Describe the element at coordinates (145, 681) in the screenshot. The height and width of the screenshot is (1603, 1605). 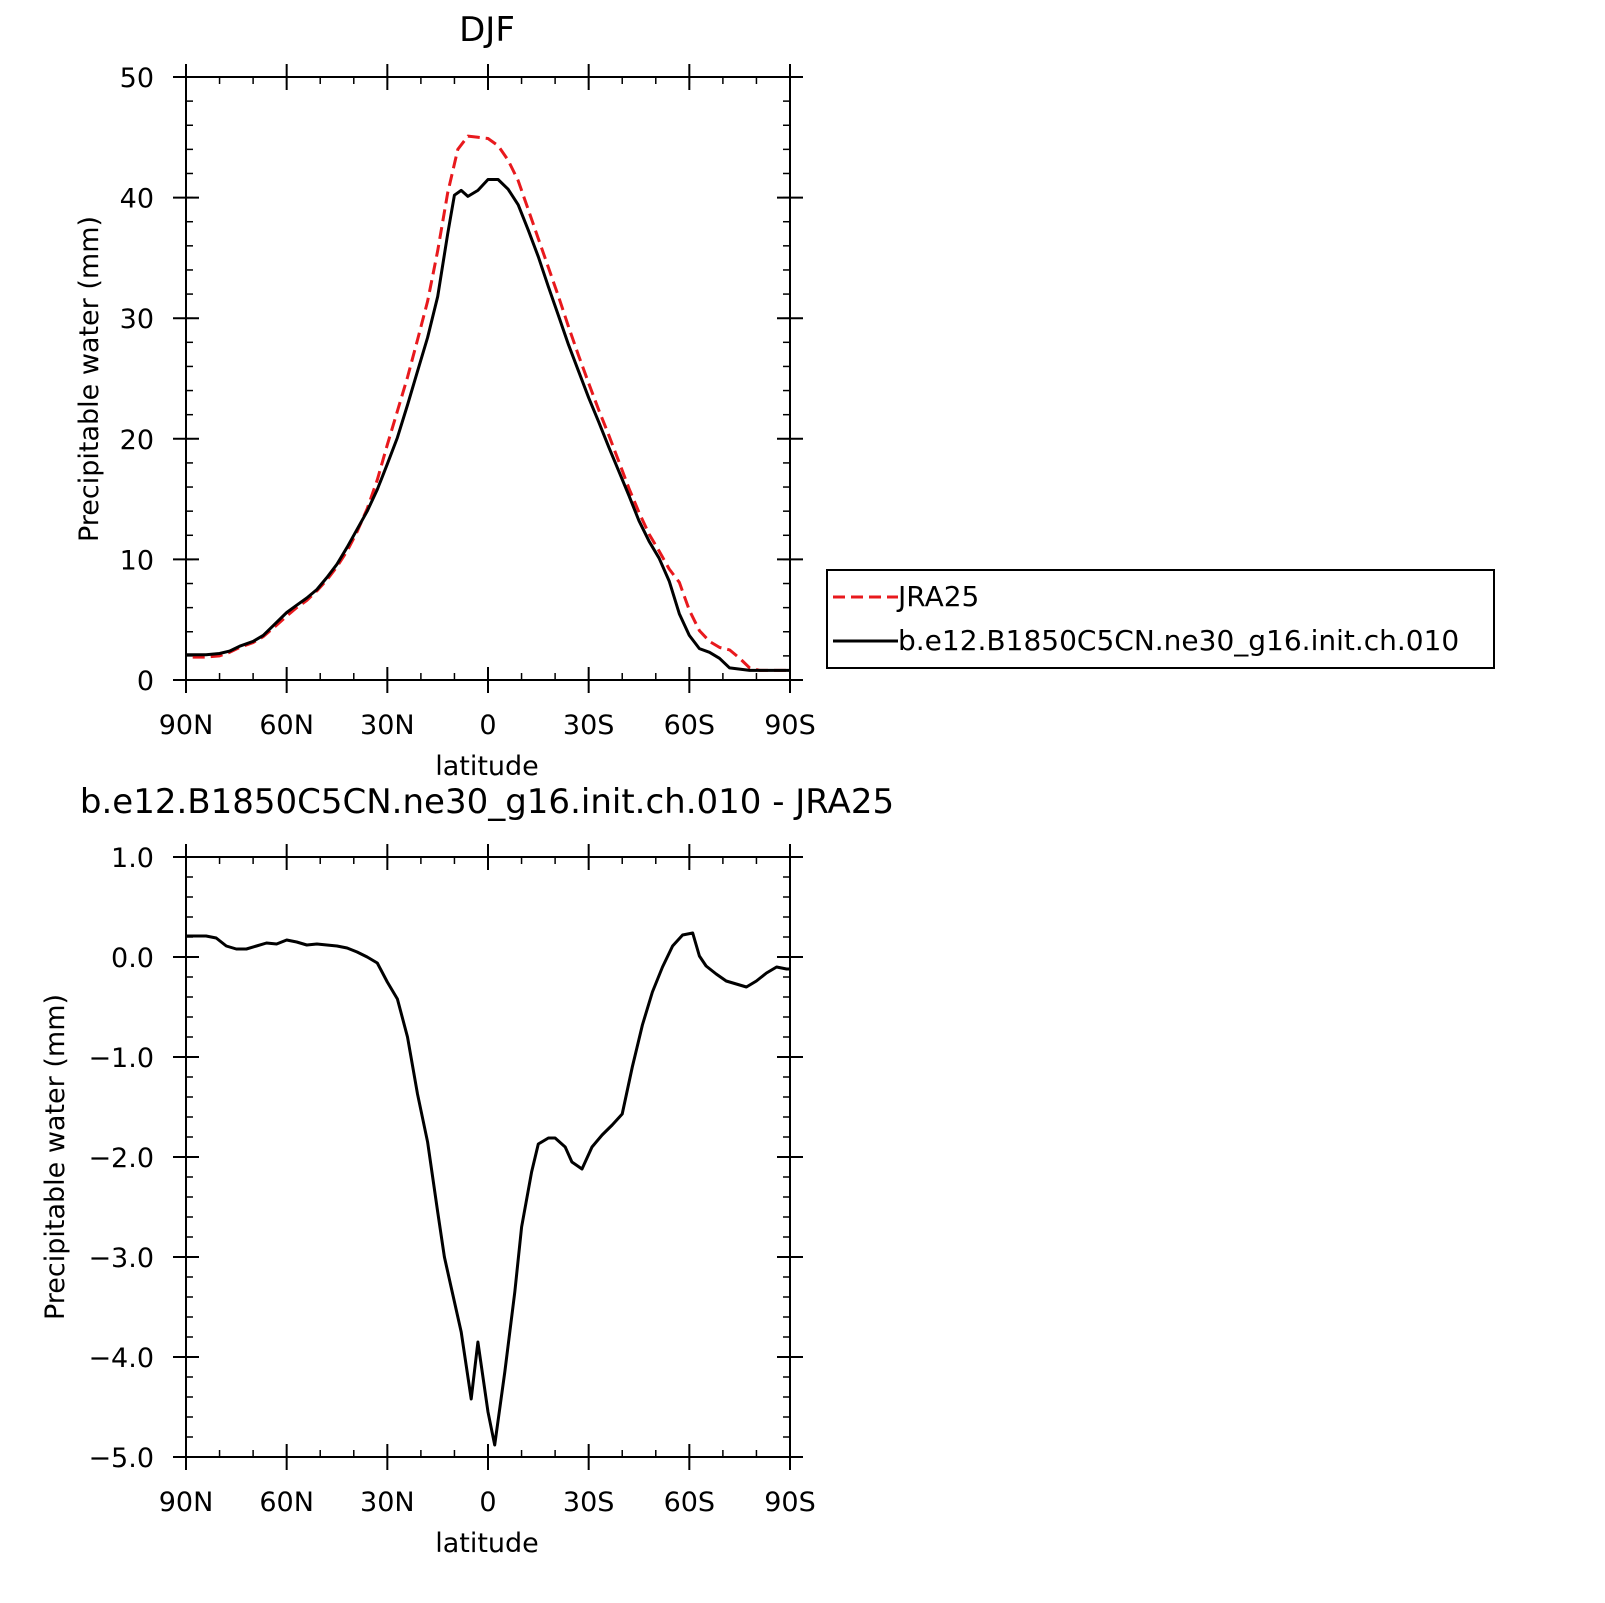
I see `y-tick-label: 0` at that location.